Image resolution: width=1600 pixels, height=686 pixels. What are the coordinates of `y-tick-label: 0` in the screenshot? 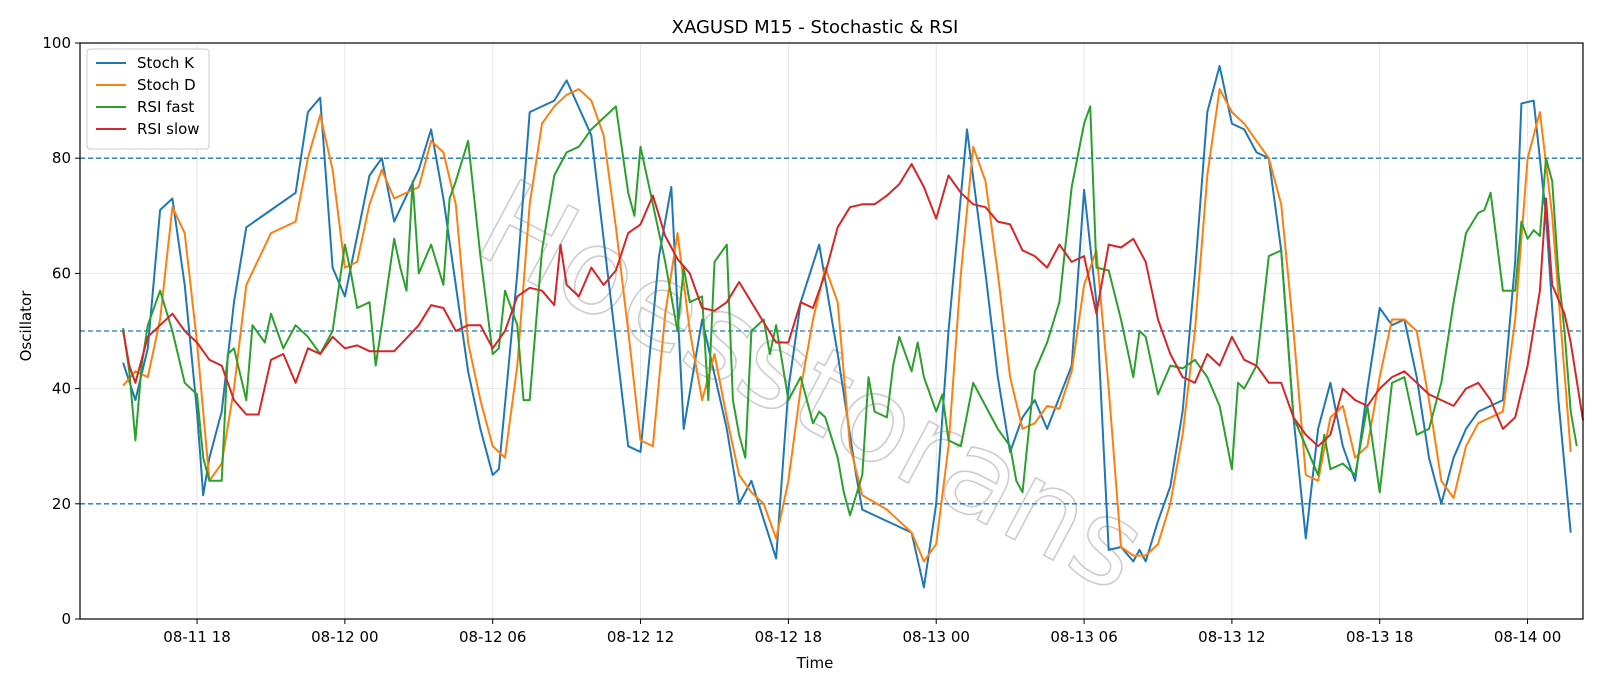 It's located at (66, 619).